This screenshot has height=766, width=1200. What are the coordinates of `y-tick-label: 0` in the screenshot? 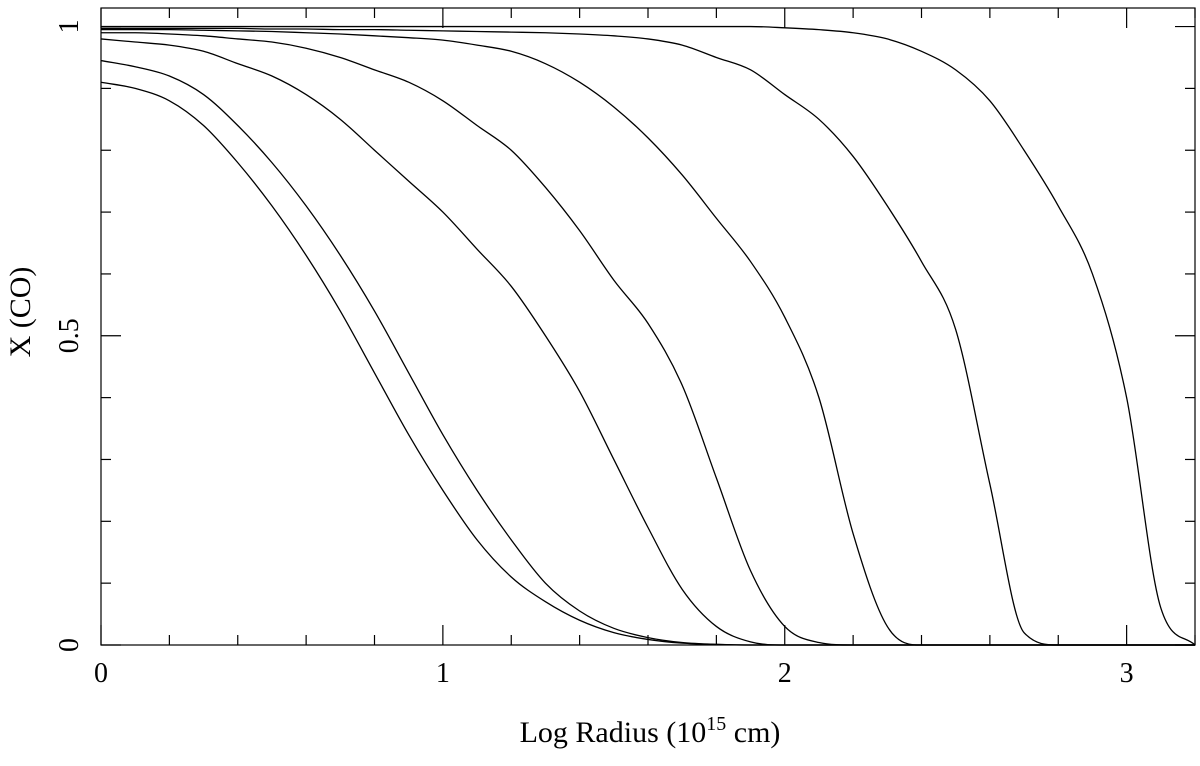 It's located at (69, 645).